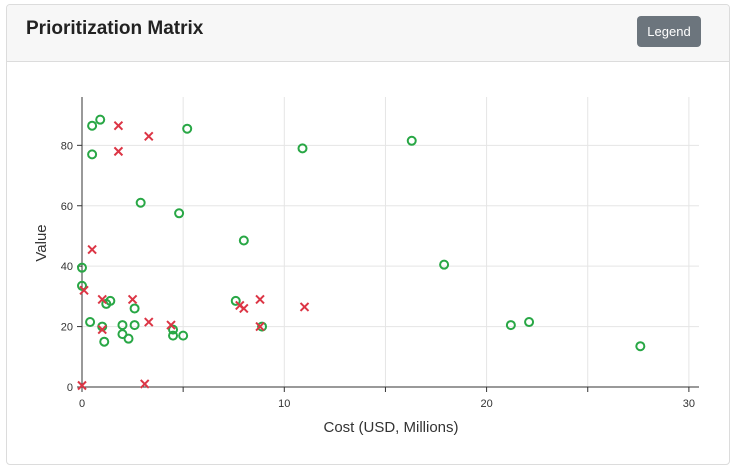 The image size is (738, 473). I want to click on legend-button: Legend, so click(669, 31).